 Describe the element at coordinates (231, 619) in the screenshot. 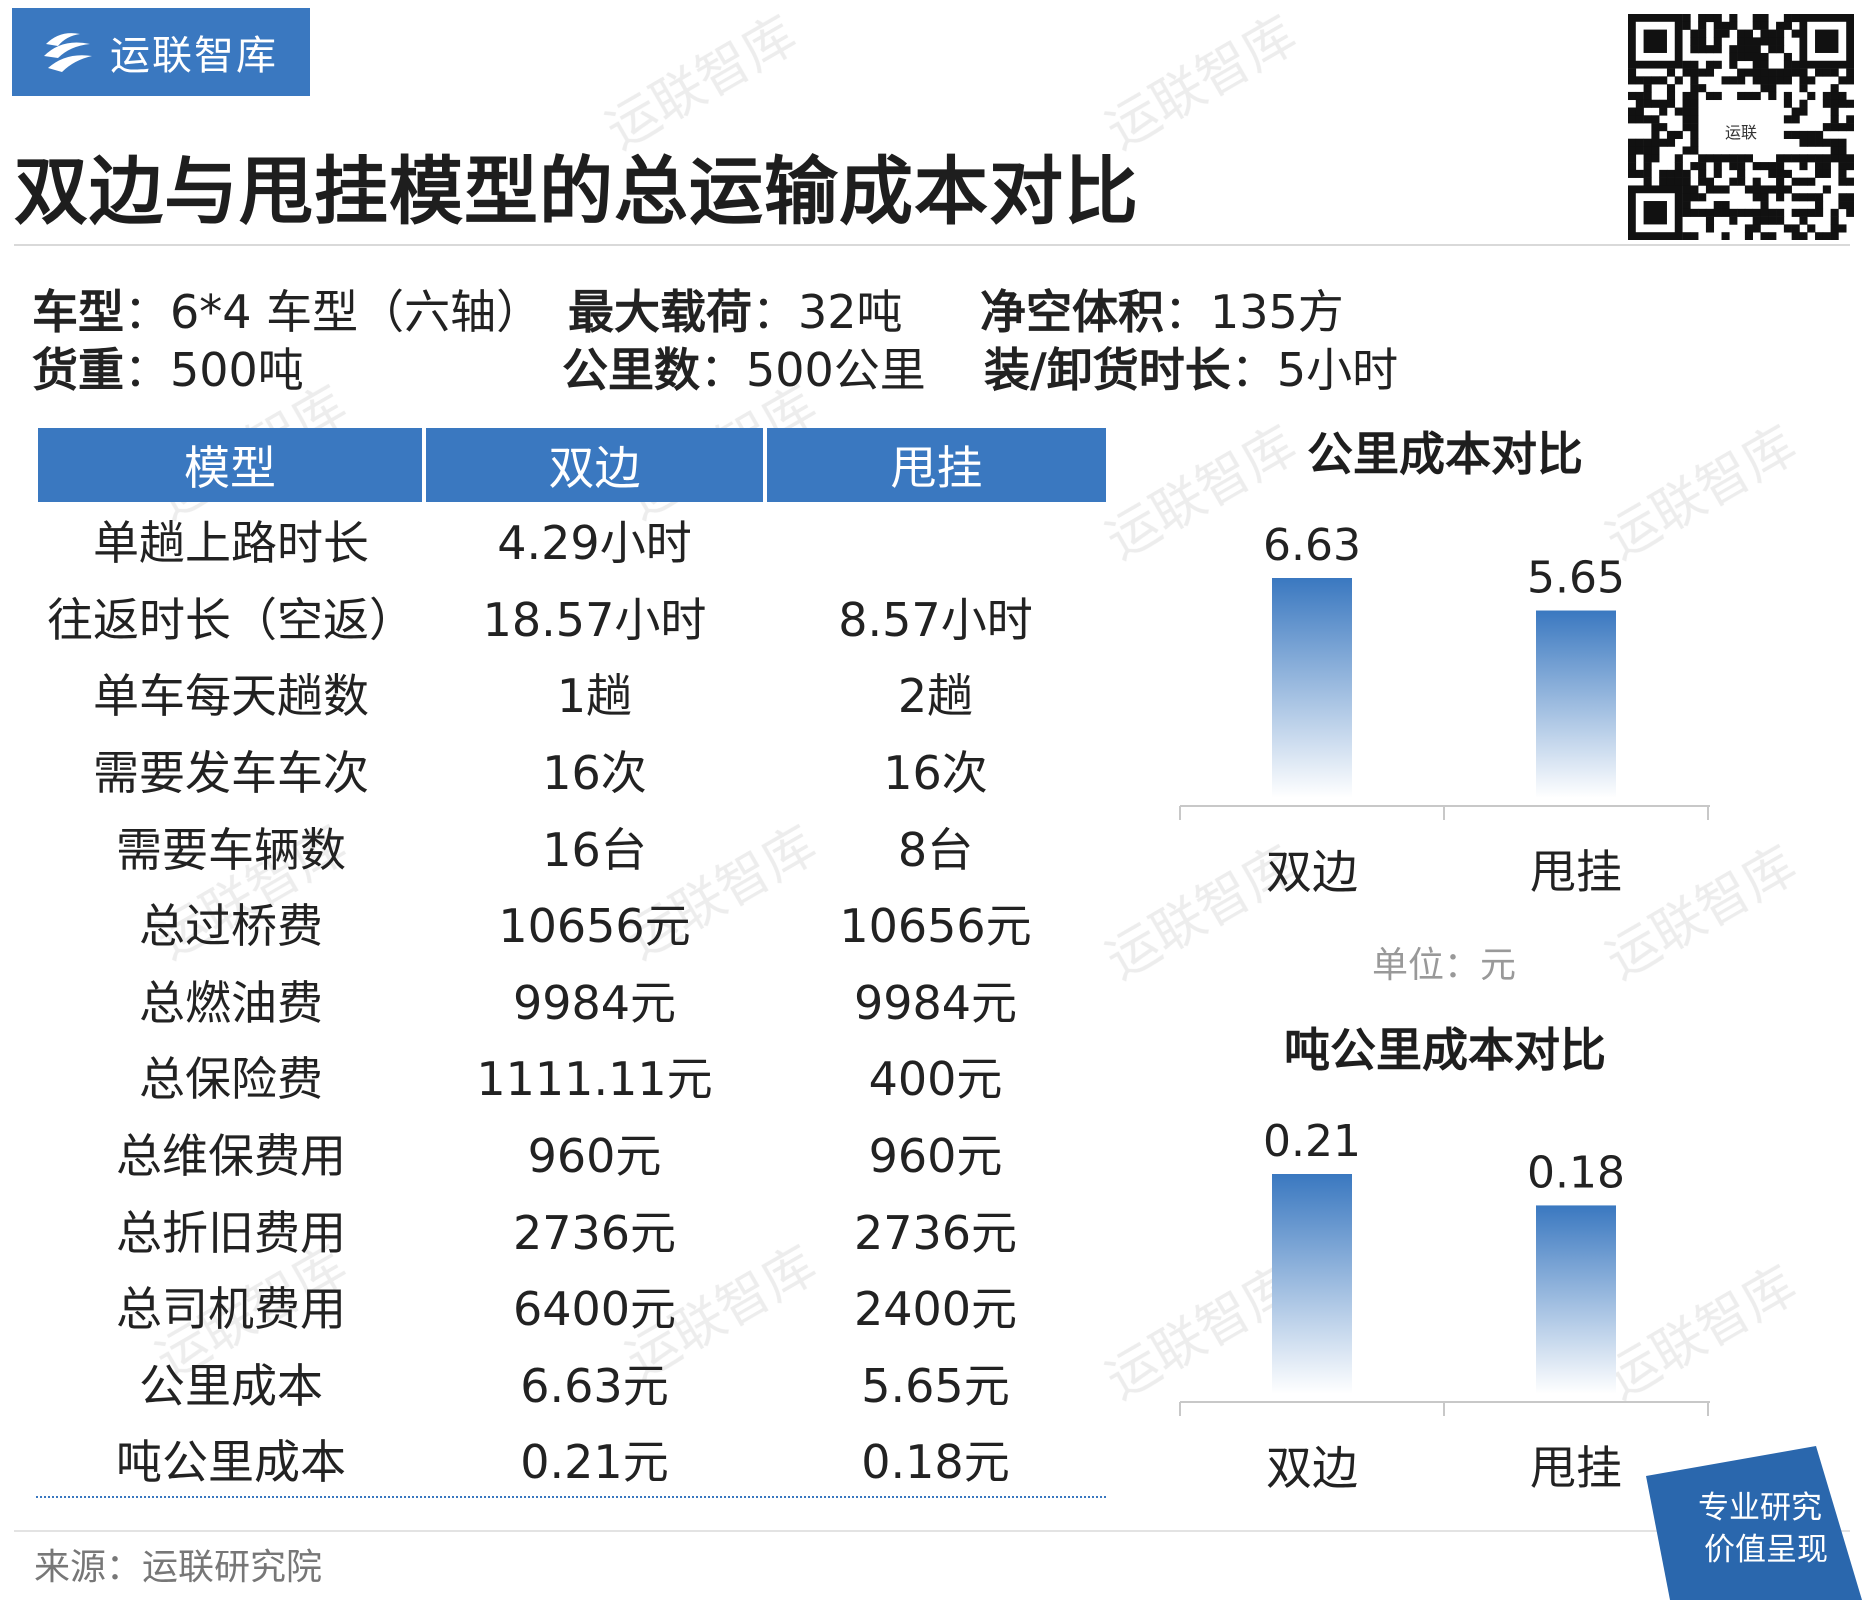

I see `cell-item: 往返时长（空返）` at that location.